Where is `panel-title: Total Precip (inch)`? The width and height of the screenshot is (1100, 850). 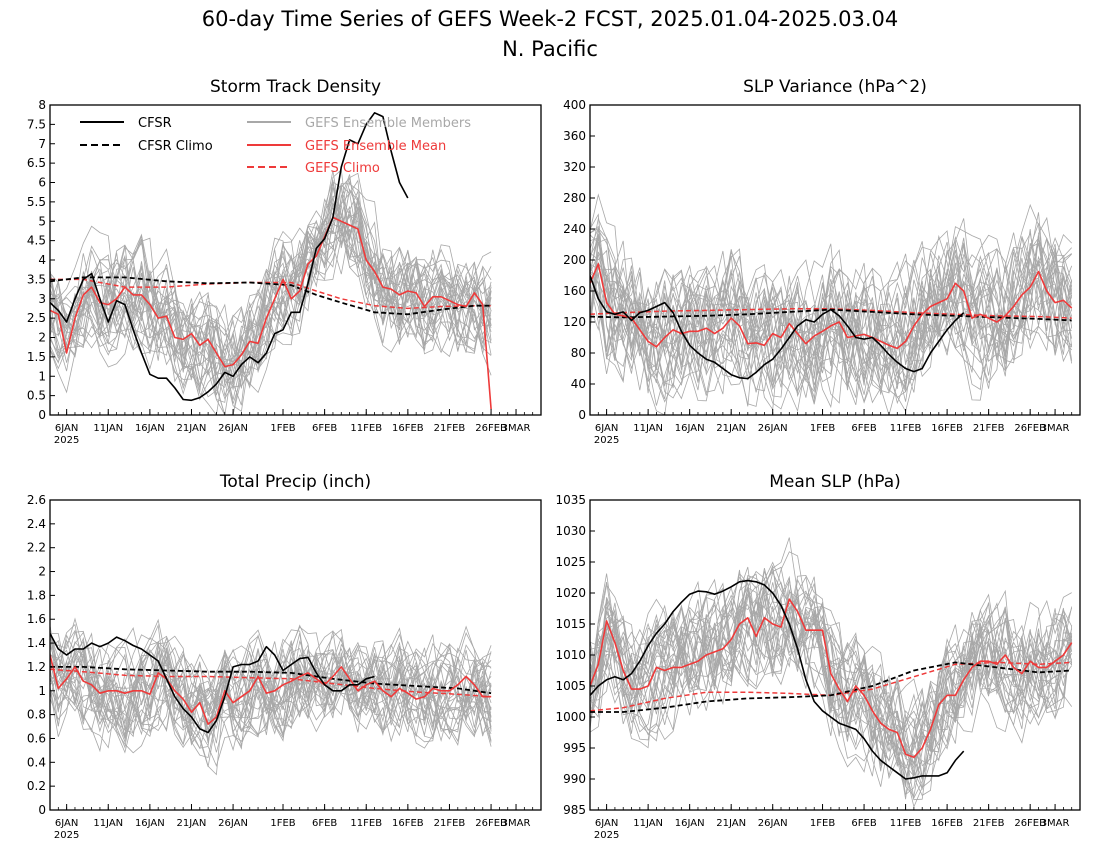 panel-title: Total Precip (inch) is located at coordinates (295, 482).